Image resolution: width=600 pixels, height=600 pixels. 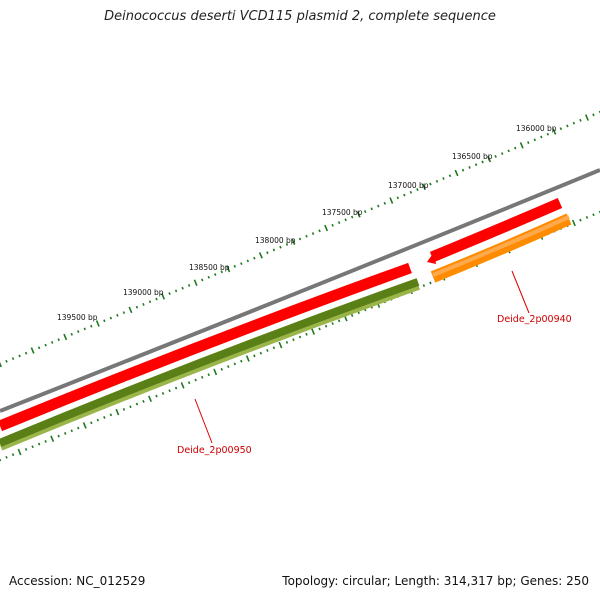 I want to click on cds-feature-deide-2p00940-red, so click(x=496, y=230).